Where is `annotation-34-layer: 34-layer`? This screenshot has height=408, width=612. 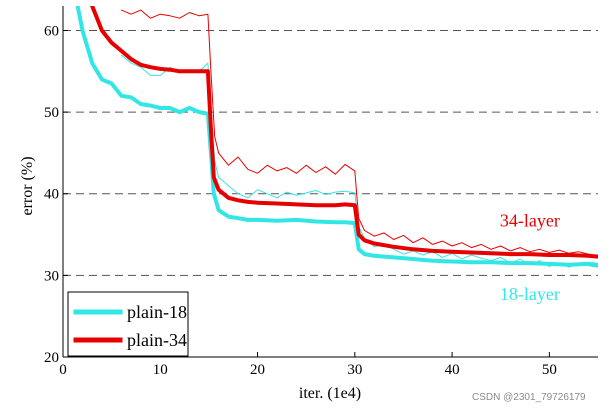
annotation-34-layer: 34-layer is located at coordinates (530, 220).